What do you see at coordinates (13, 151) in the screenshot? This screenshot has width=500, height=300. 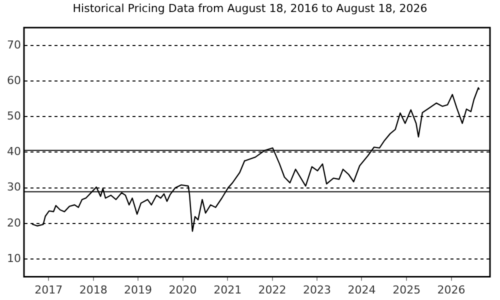 I see `y-tick-label: 40` at bounding box center [13, 151].